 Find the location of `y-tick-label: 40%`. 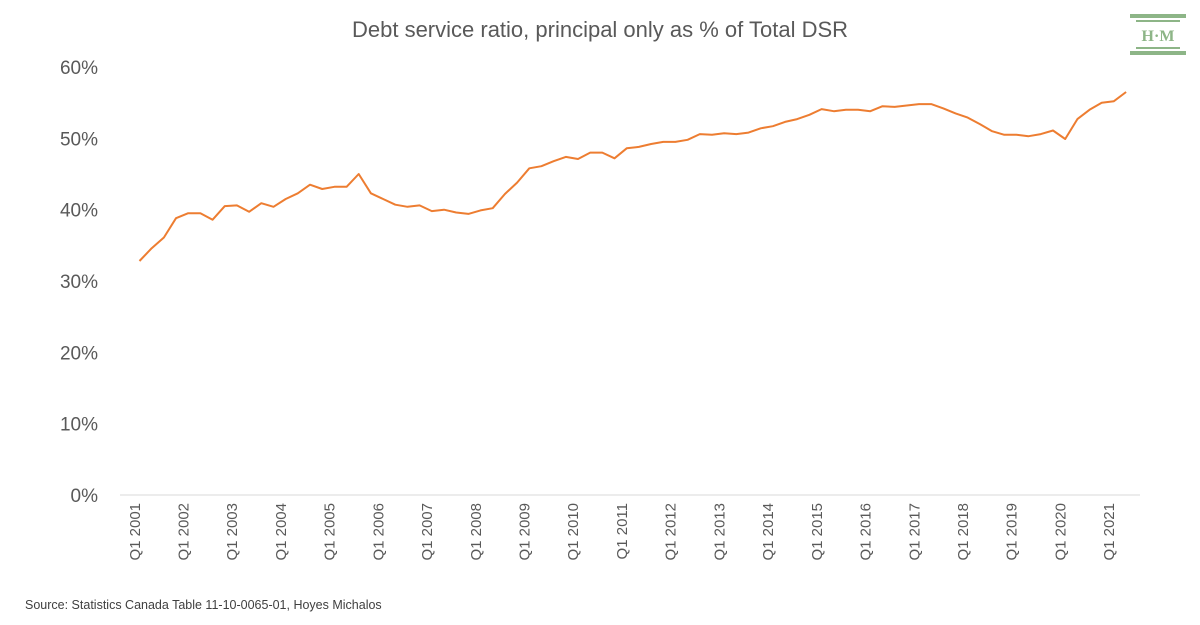

y-tick-label: 40% is located at coordinates (79, 211).